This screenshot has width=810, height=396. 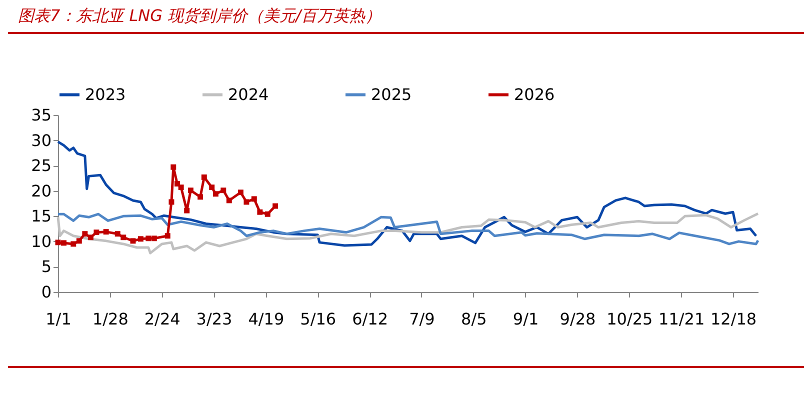 I want to click on x-tick-label: 3/23, so click(x=214, y=319).